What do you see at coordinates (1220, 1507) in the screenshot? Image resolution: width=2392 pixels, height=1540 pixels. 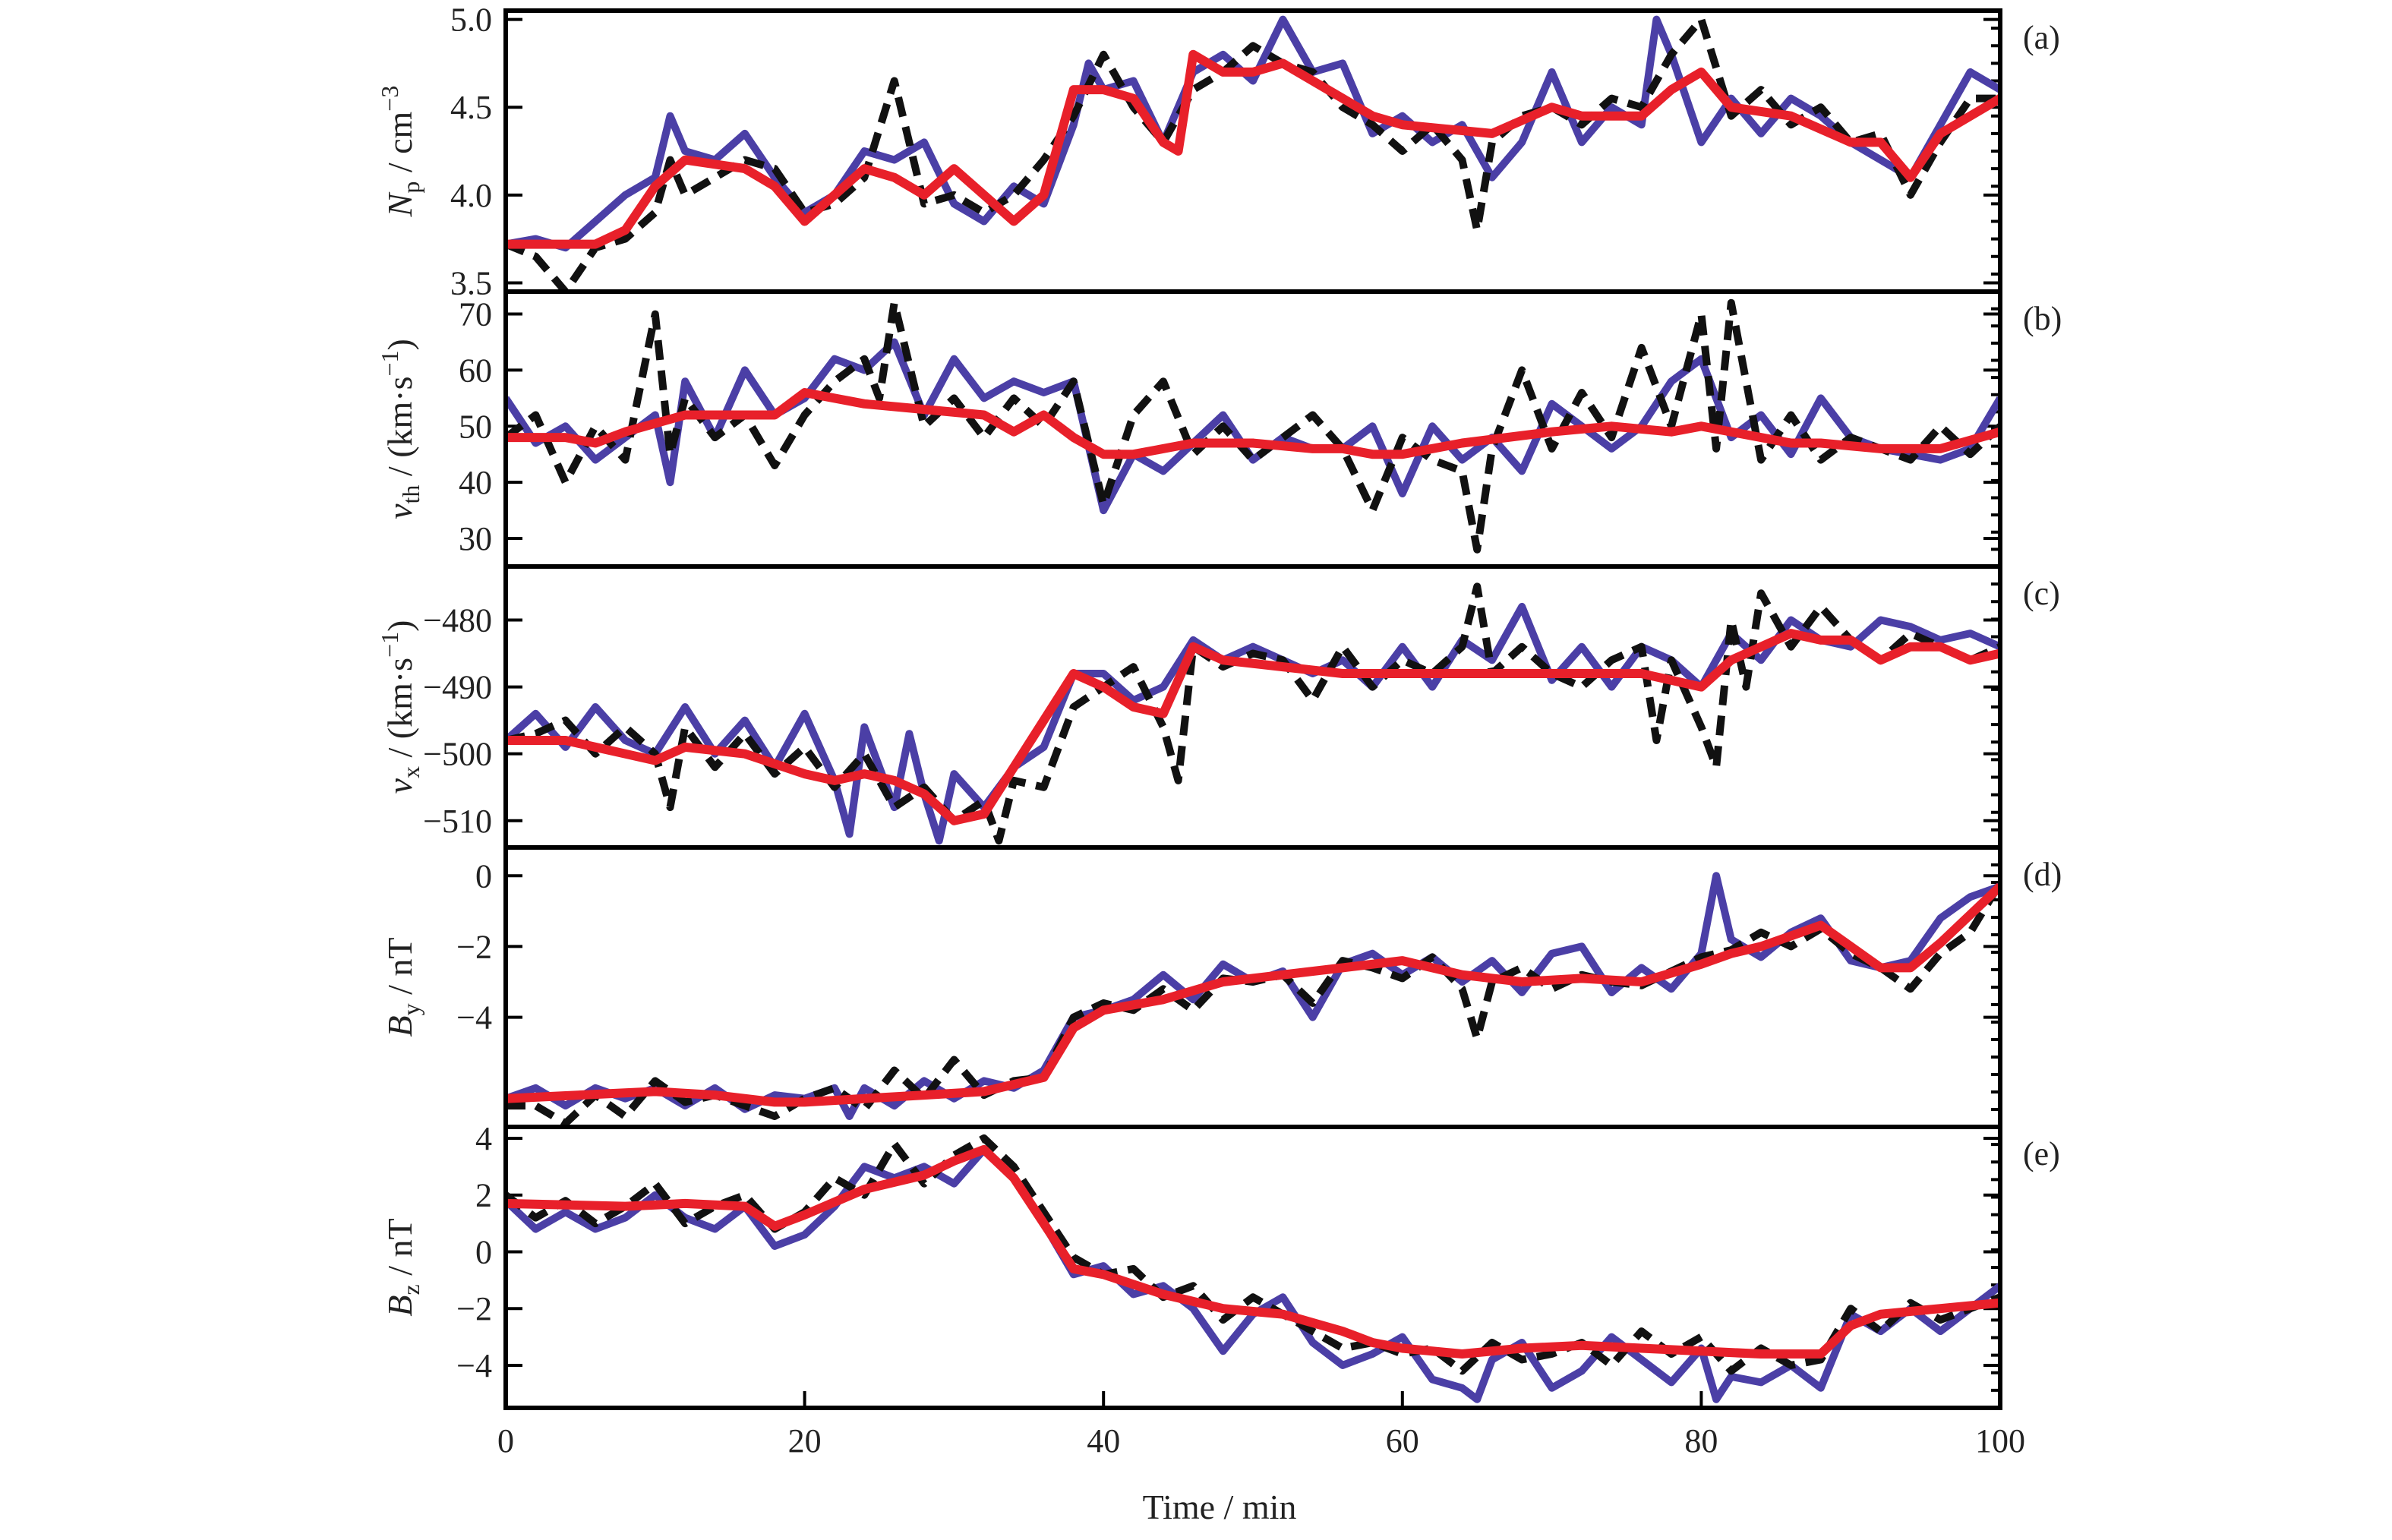 I see `x-axis-label: Time / min` at bounding box center [1220, 1507].